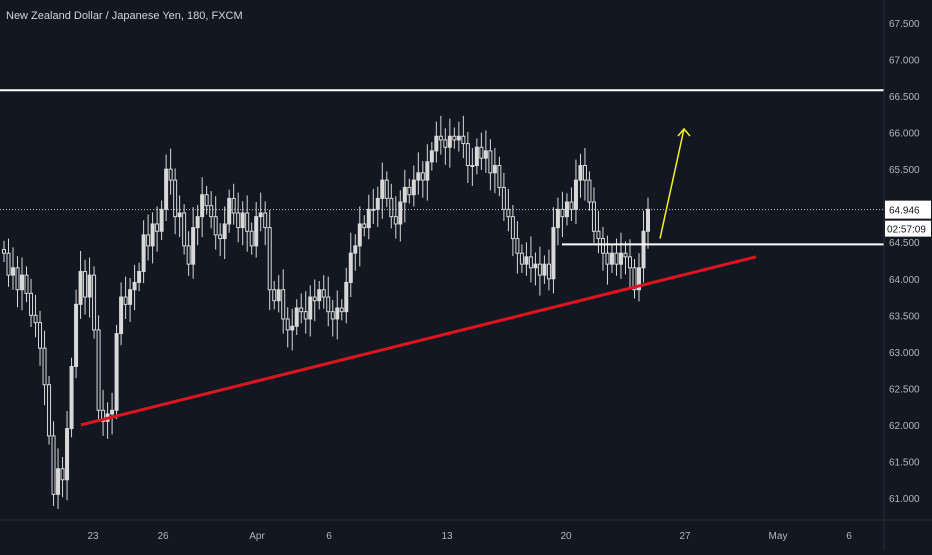 Image resolution: width=932 pixels, height=555 pixels. What do you see at coordinates (849, 536) in the screenshot?
I see `time-tick-label: 6` at bounding box center [849, 536].